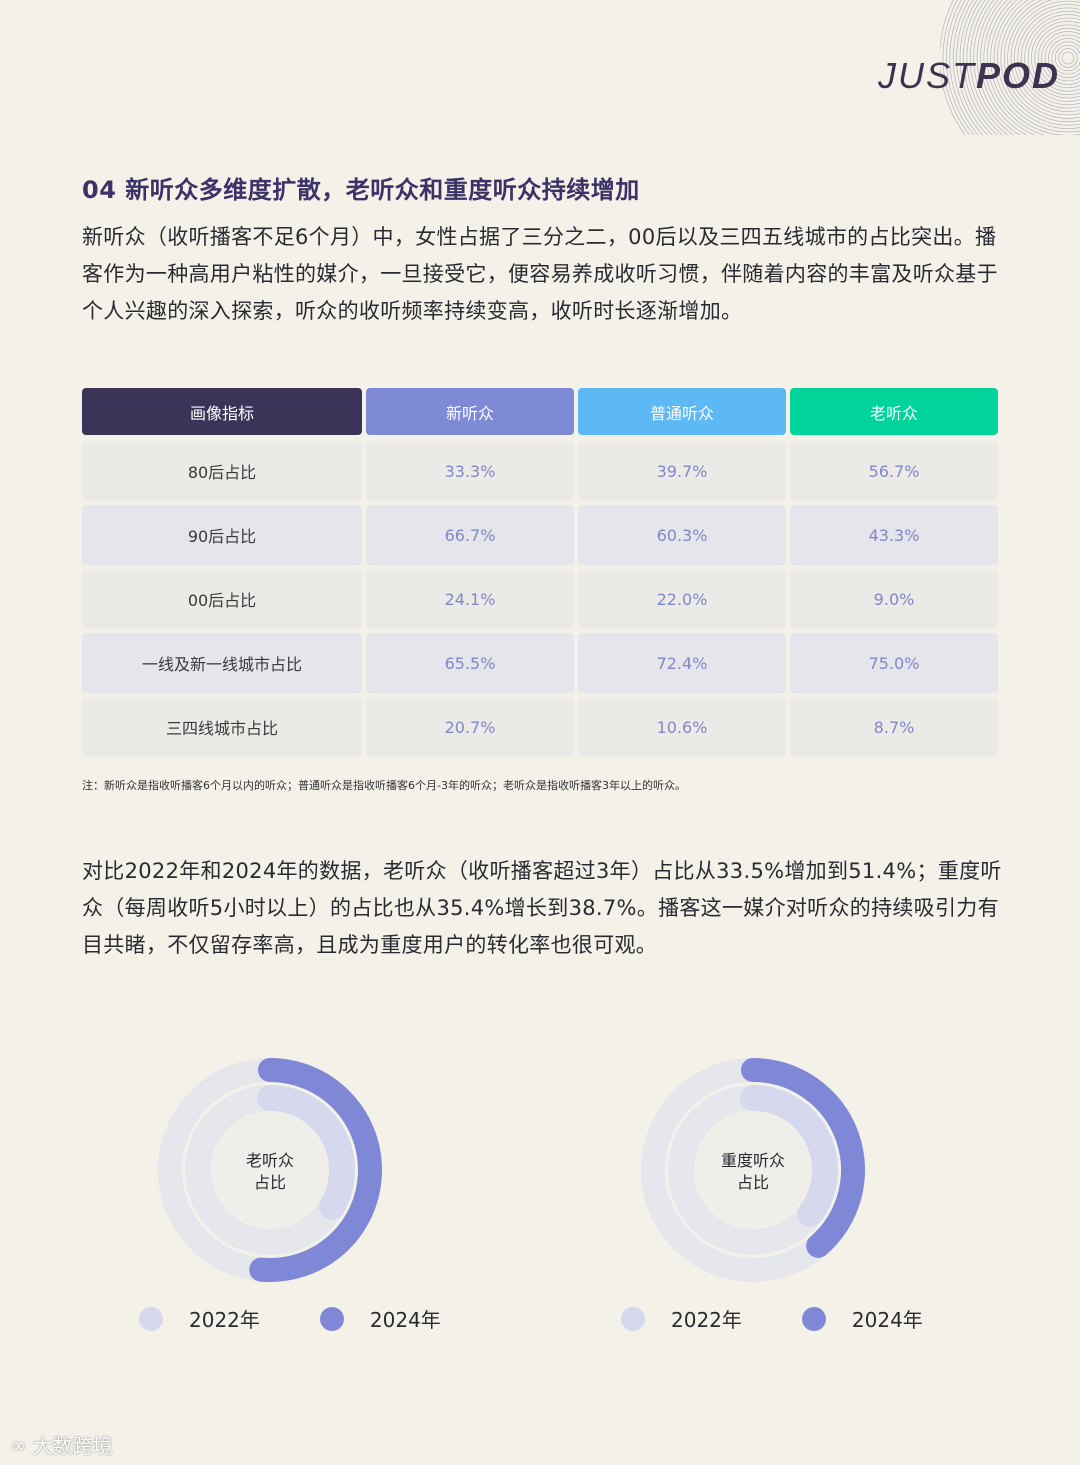 The height and width of the screenshot is (1465, 1080). What do you see at coordinates (61, 1445) in the screenshot?
I see `watermark: ∞ 大数跨境` at bounding box center [61, 1445].